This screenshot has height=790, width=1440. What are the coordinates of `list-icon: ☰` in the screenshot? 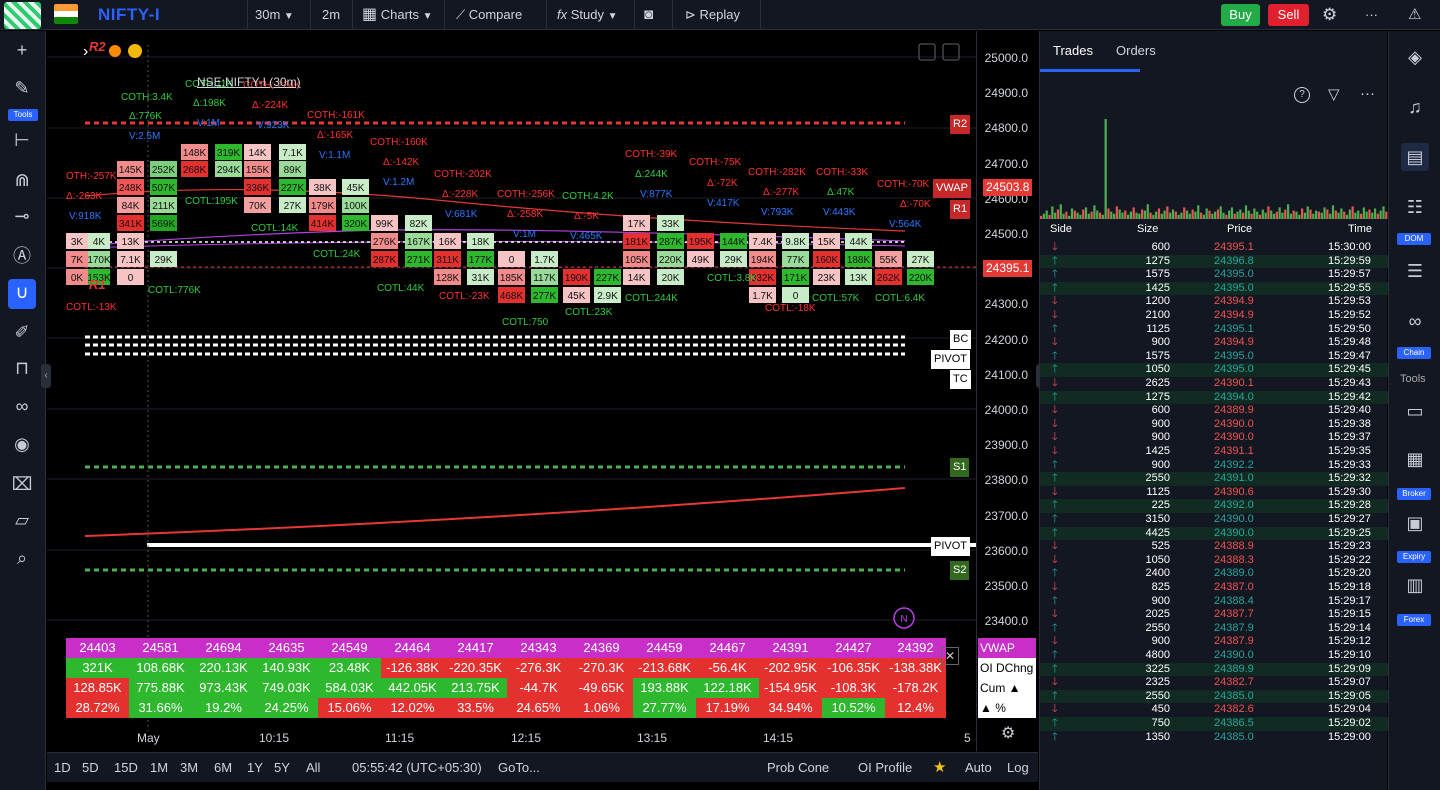 It's located at (1415, 271).